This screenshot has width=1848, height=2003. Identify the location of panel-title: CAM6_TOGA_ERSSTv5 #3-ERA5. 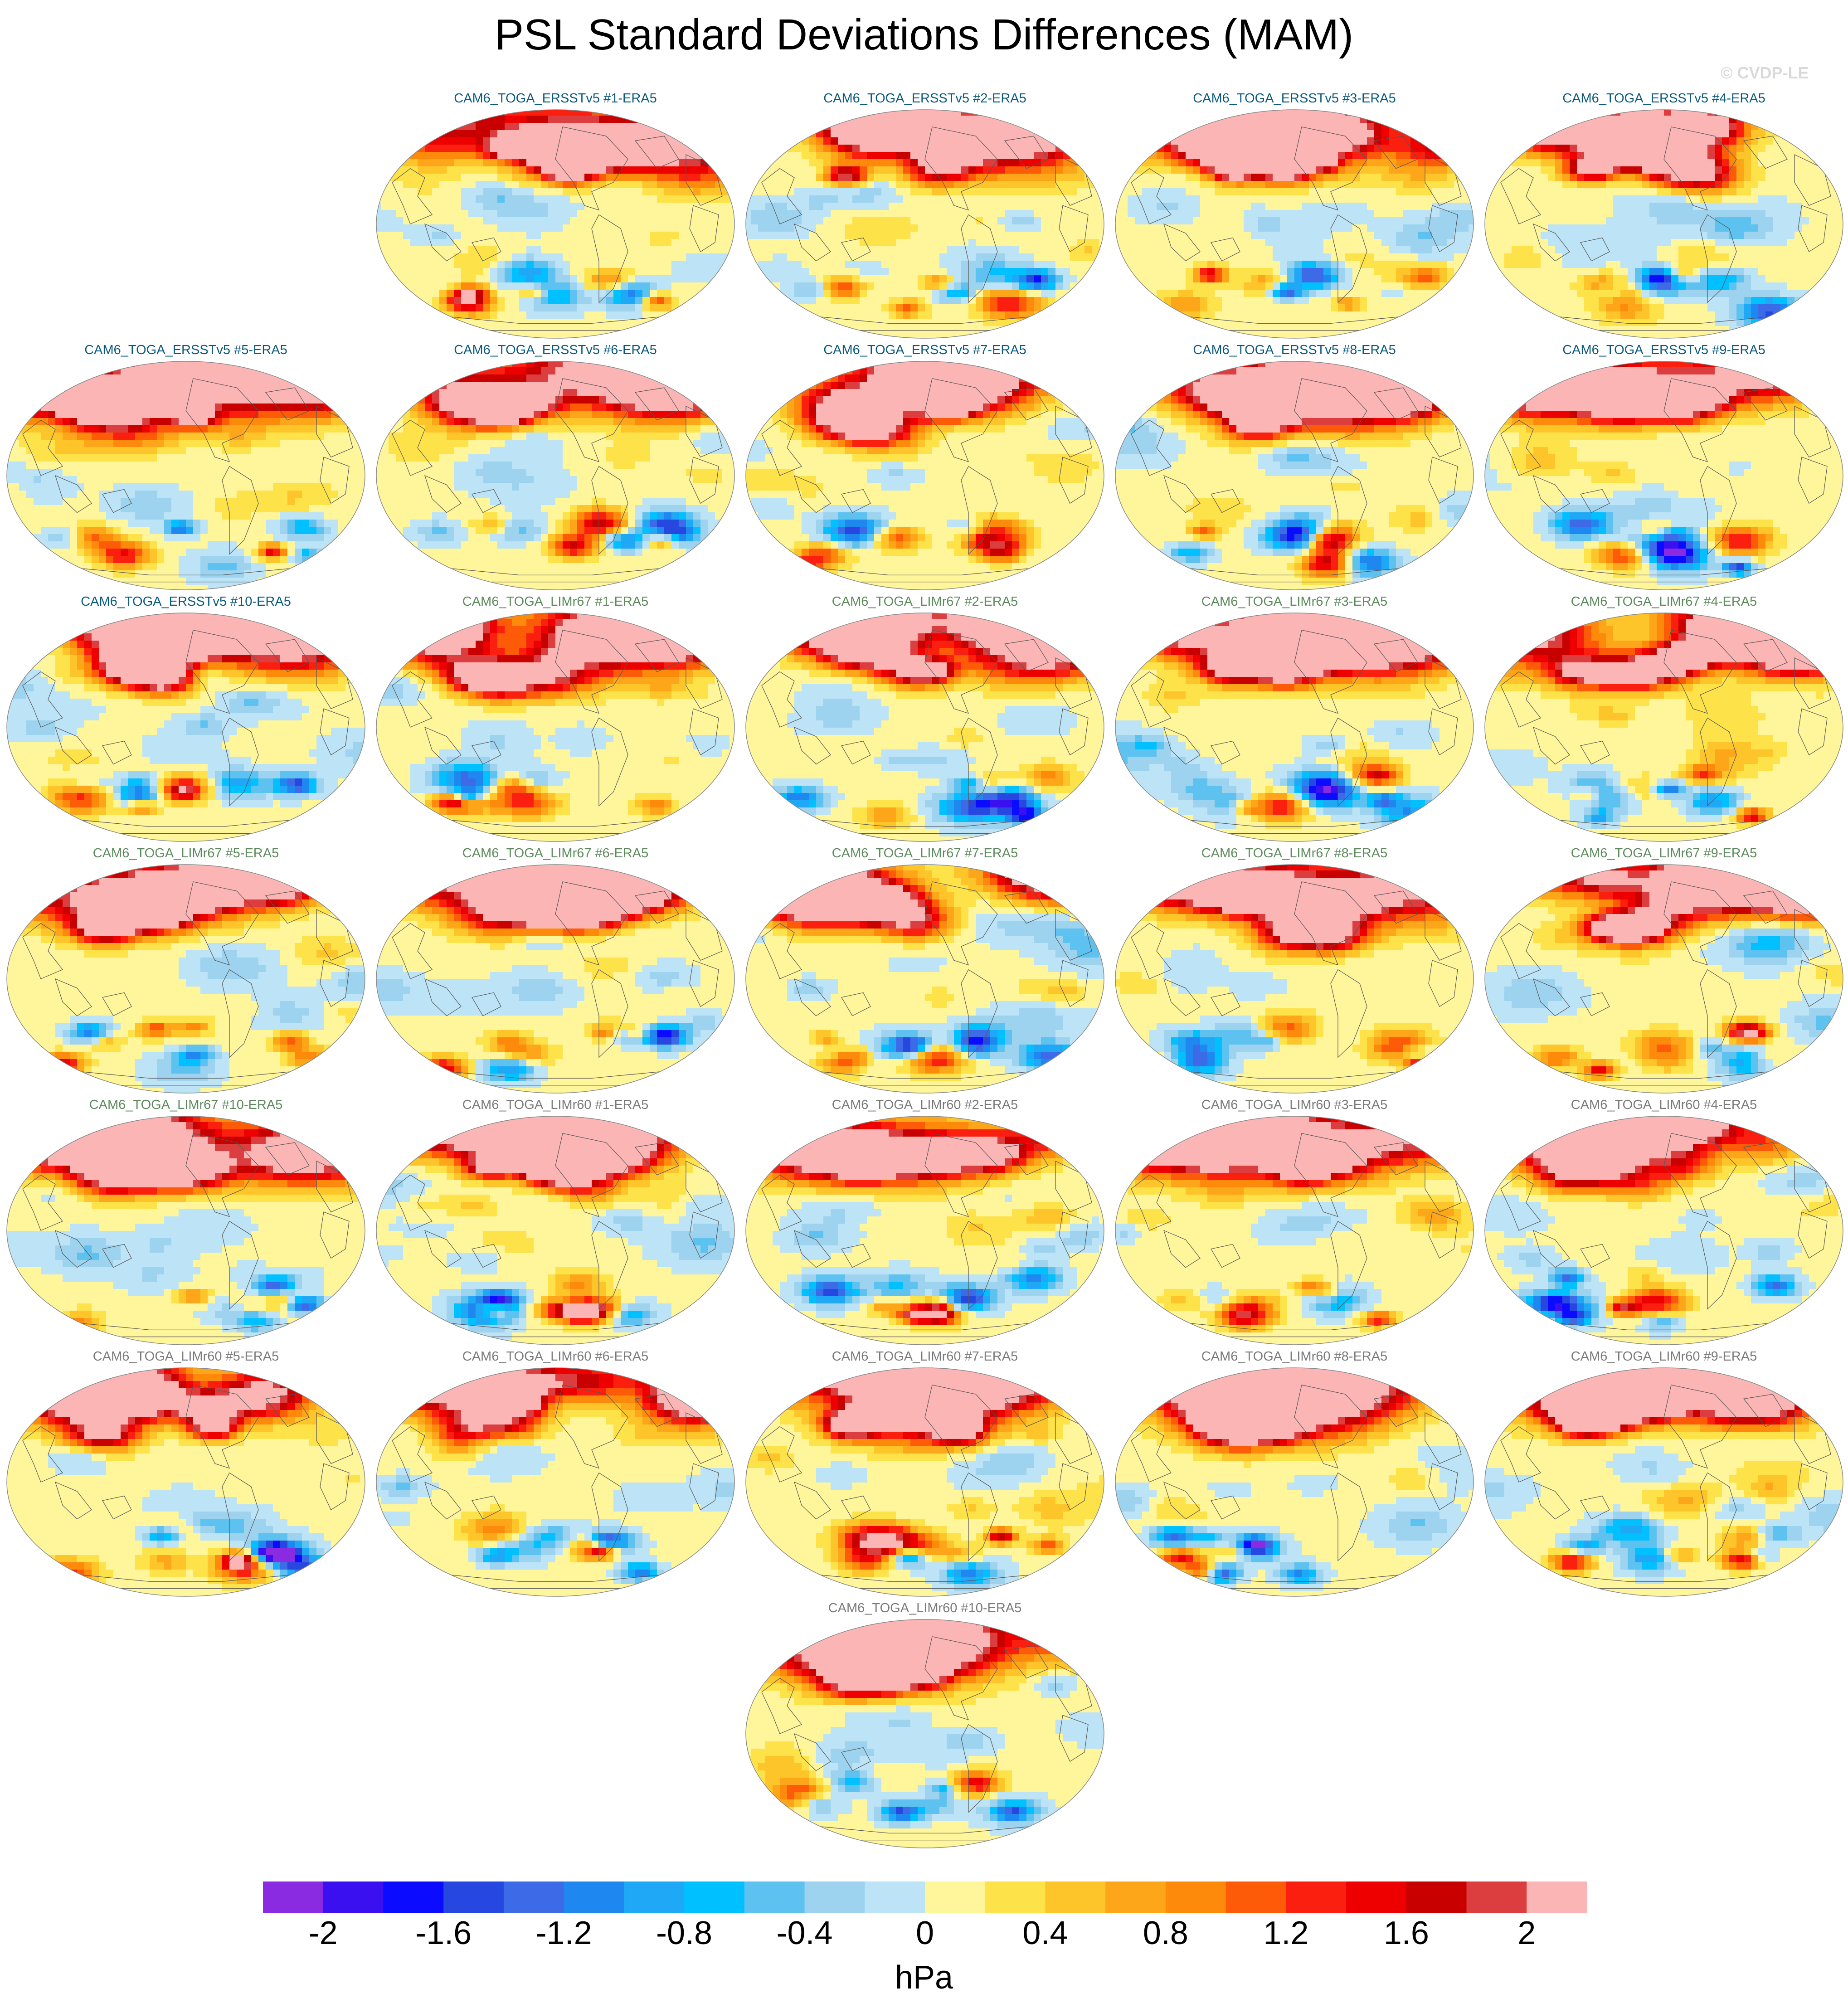
(1295, 98).